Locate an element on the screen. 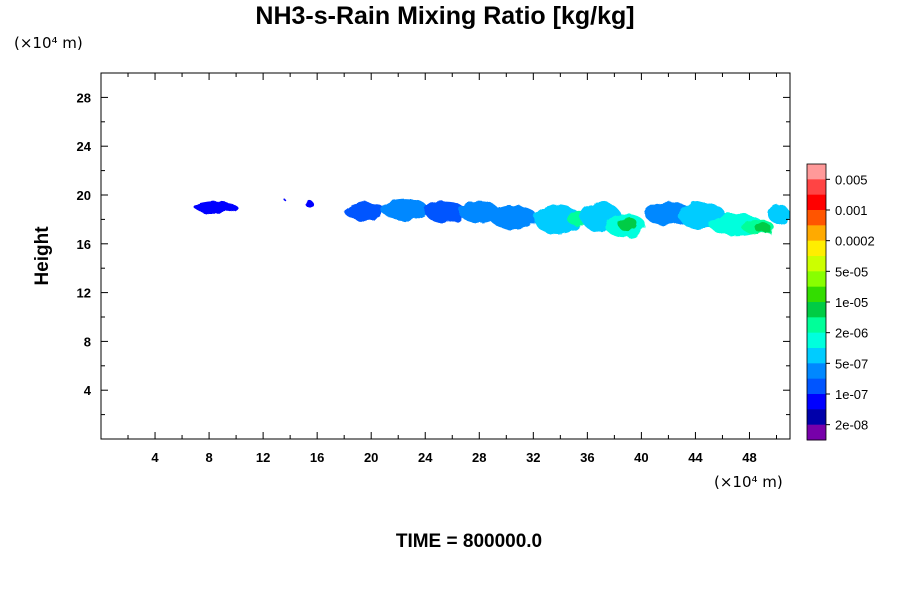 This screenshot has width=900, height=600. colorbar-label: 0.0002 is located at coordinates (855, 241).